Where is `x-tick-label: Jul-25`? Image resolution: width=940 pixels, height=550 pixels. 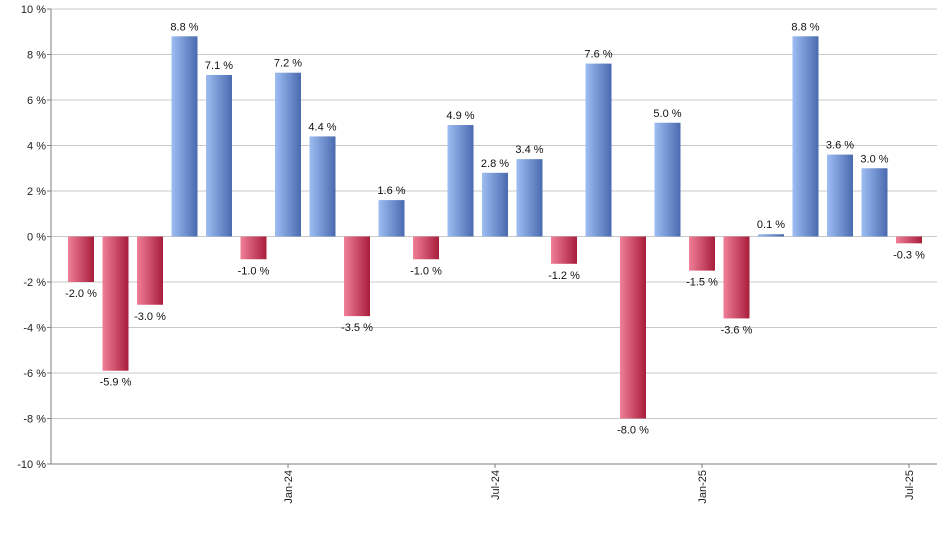
x-tick-label: Jul-25 is located at coordinates (910, 485).